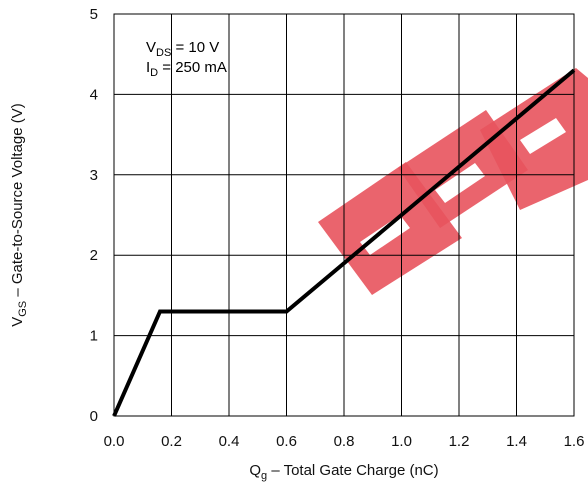 The height and width of the screenshot is (491, 588). Describe the element at coordinates (229, 441) in the screenshot. I see `x-tick-label: 0.4` at that location.